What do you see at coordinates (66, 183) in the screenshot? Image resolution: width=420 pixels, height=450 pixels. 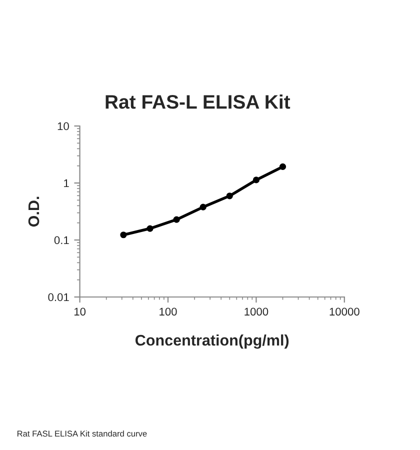 I see `y-tick-label: 1` at bounding box center [66, 183].